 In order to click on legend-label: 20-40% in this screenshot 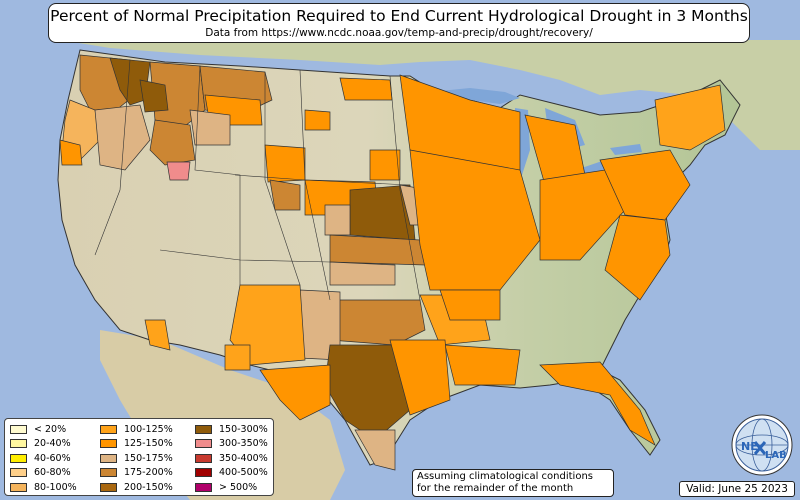, I will do `click(52, 444)`.